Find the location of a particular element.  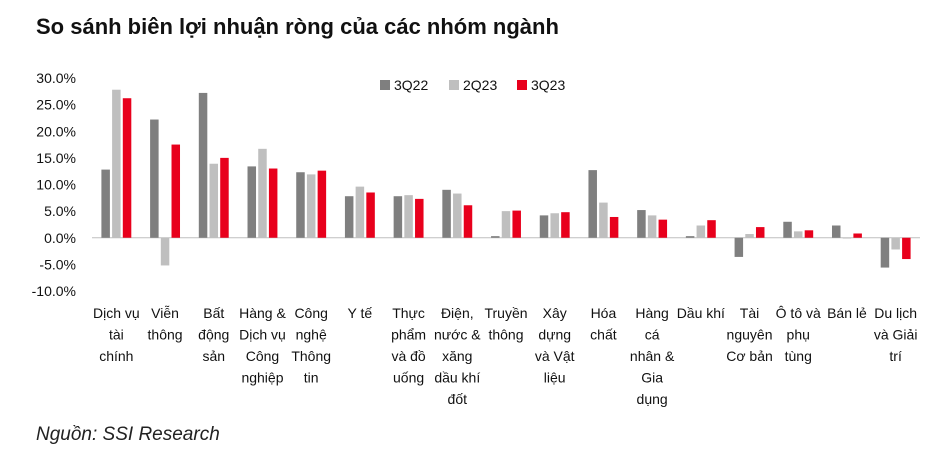

legend-label-2q23: 2Q23 is located at coordinates (480, 85).